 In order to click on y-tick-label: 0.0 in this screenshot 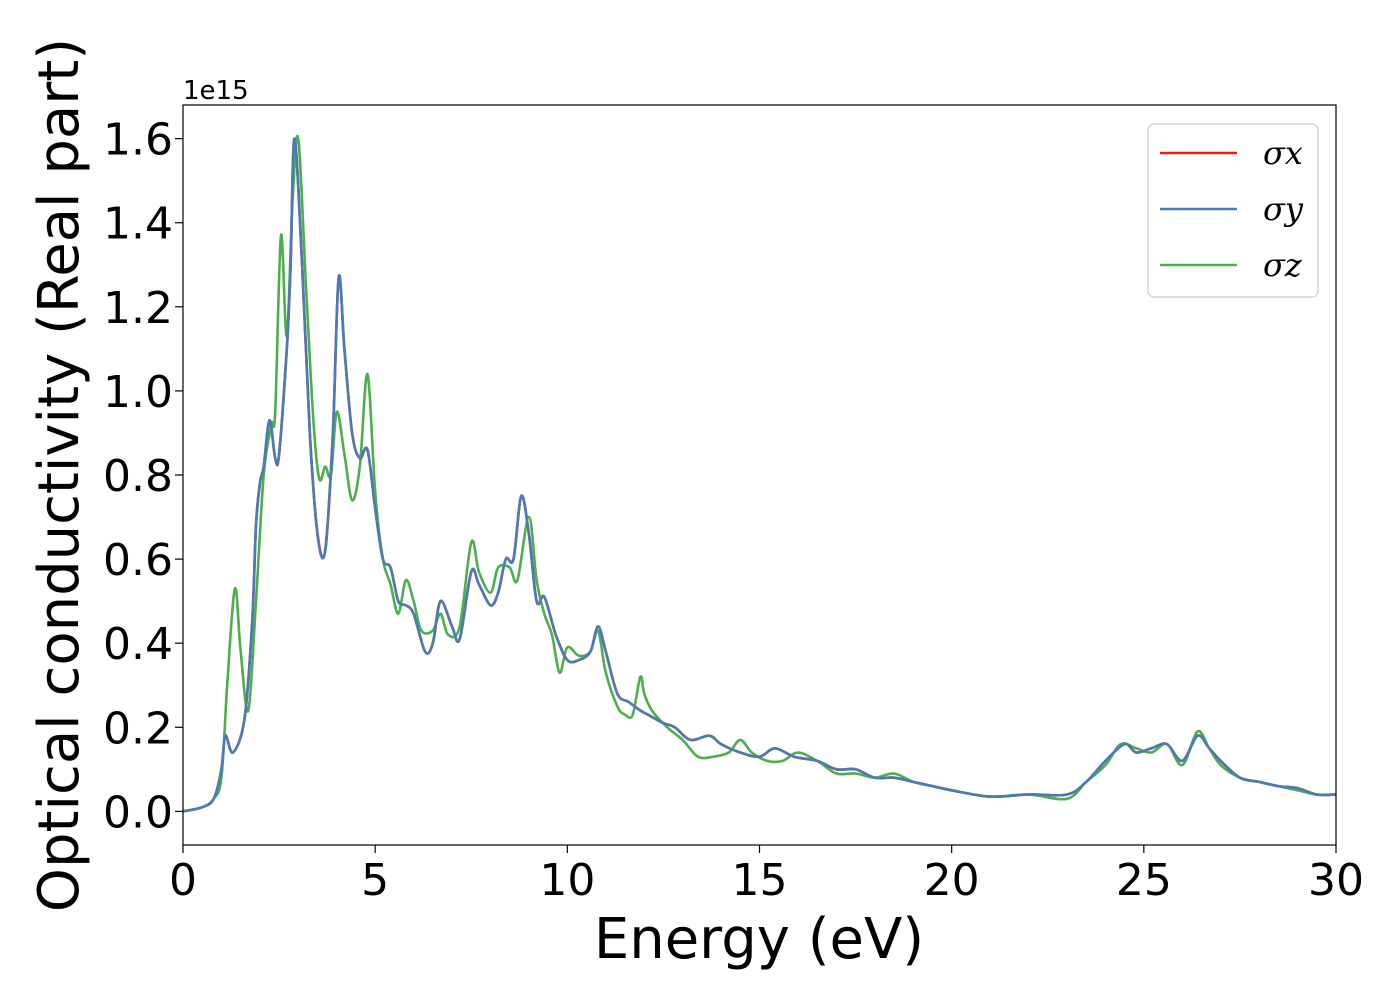, I will do `click(138, 812)`.